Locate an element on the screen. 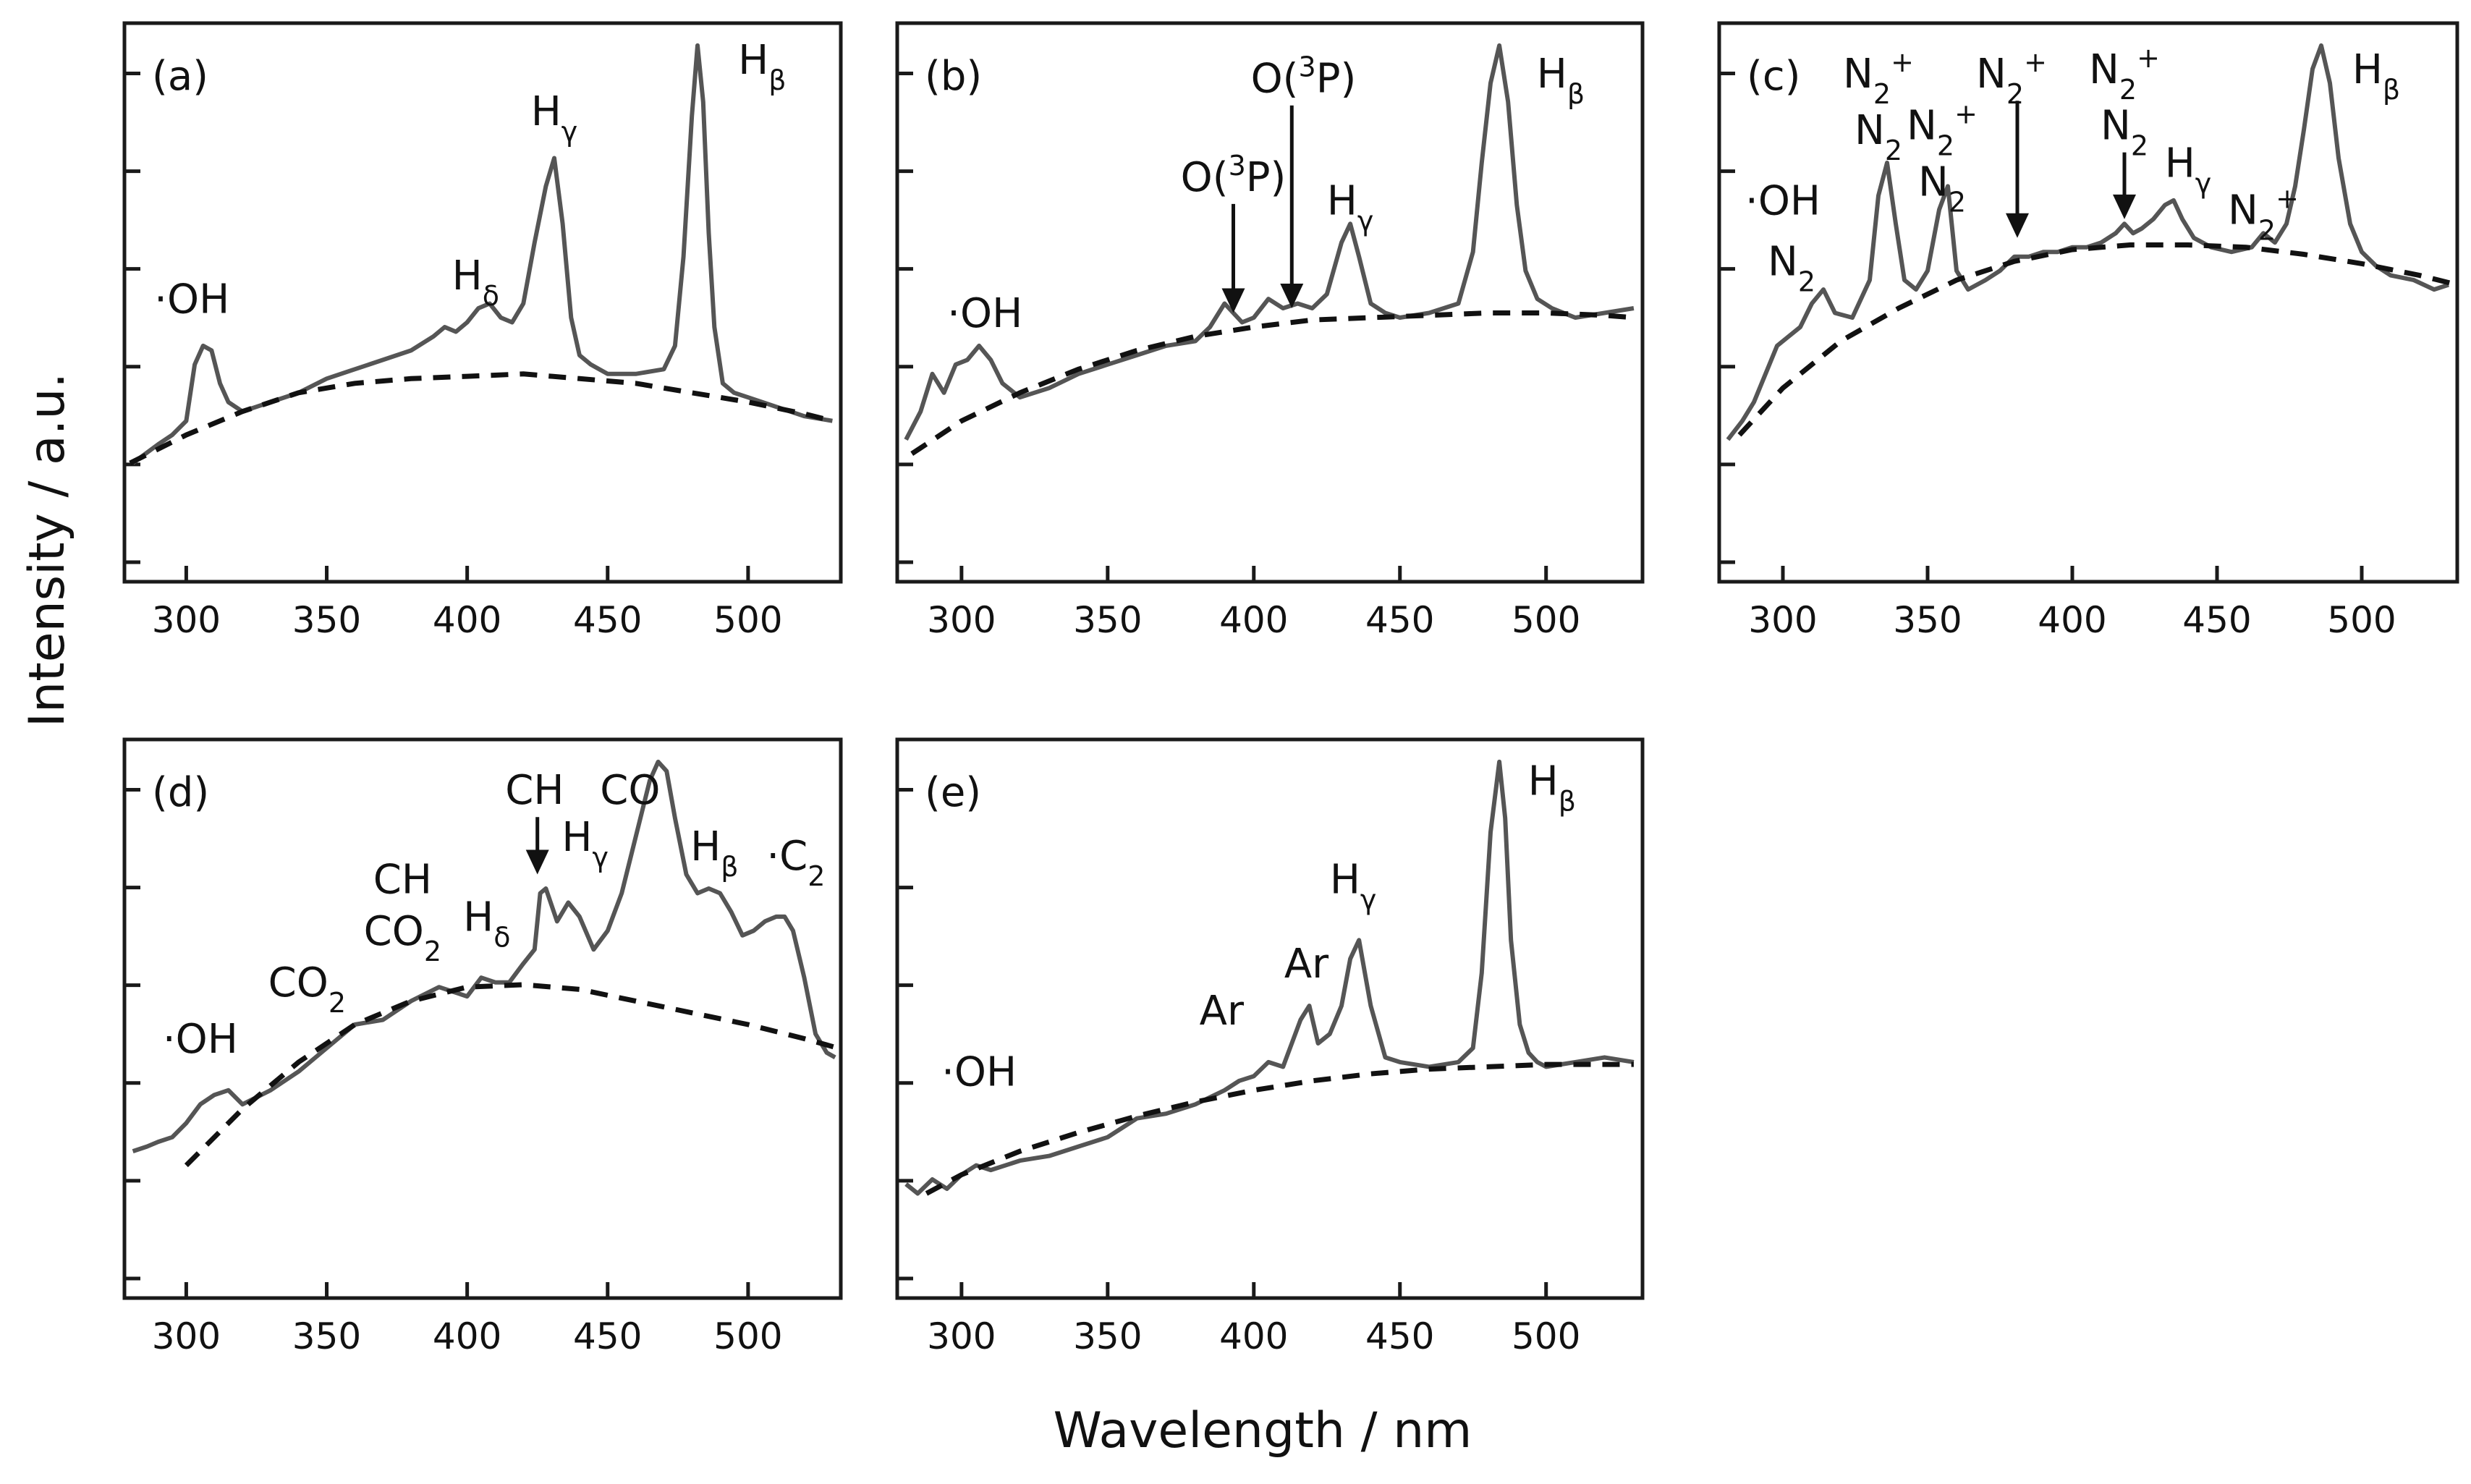 Image resolution: width=2471 pixels, height=1484 pixels. panel-b: 300 350 400 450 500 (b) ·OH O(3P) O(3P) Hγ Hβ is located at coordinates (1270, 331).